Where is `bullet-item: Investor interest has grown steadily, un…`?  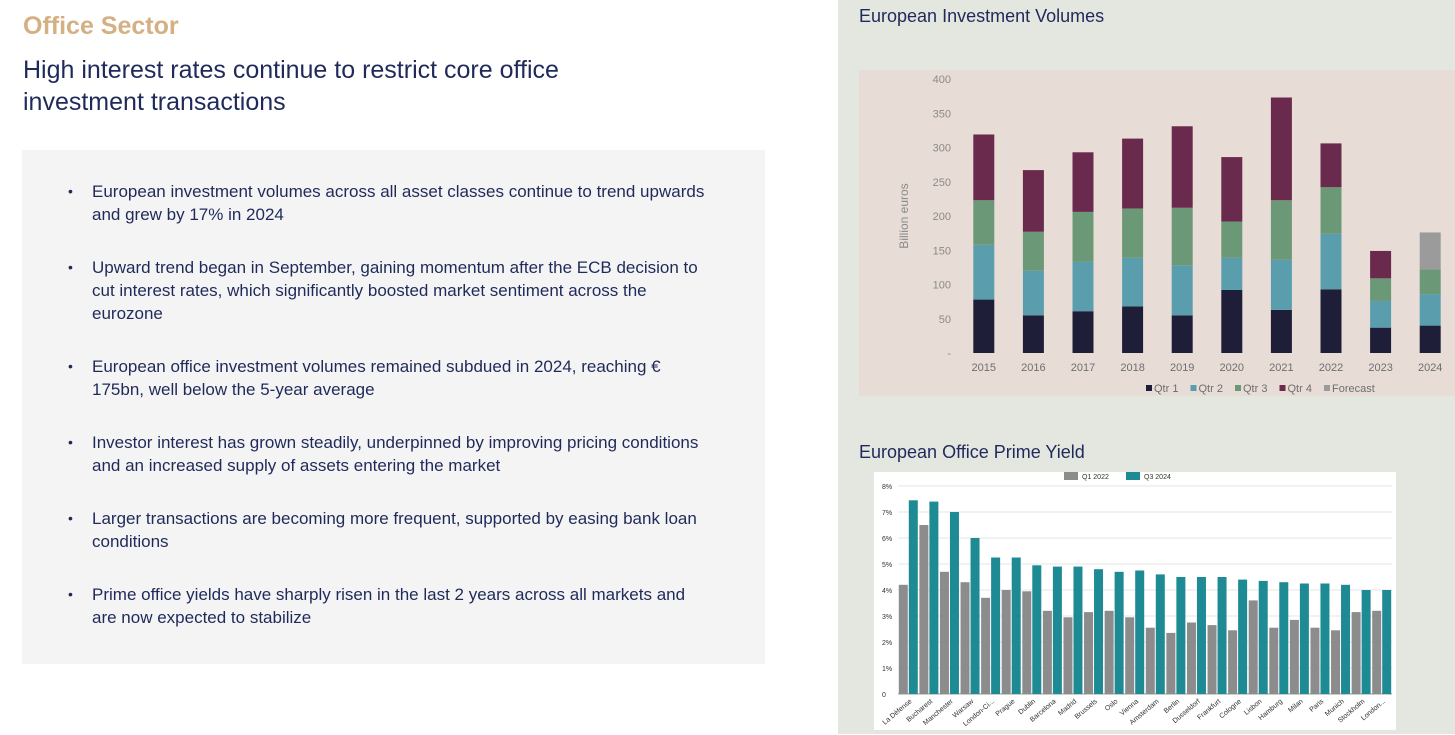
bullet-item: Investor interest has grown steadily, un… is located at coordinates (388, 454).